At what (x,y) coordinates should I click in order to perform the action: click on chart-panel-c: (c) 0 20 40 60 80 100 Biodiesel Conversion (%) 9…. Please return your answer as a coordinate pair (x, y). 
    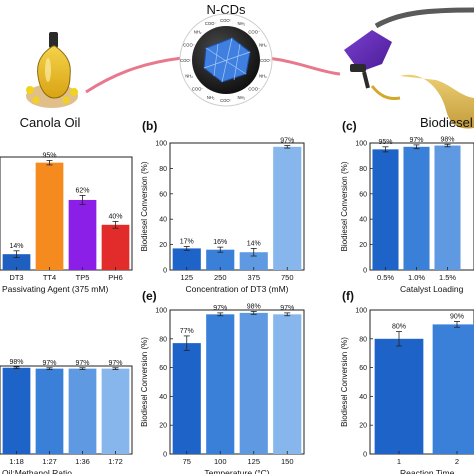
    Looking at the image, I should click on (407, 206).